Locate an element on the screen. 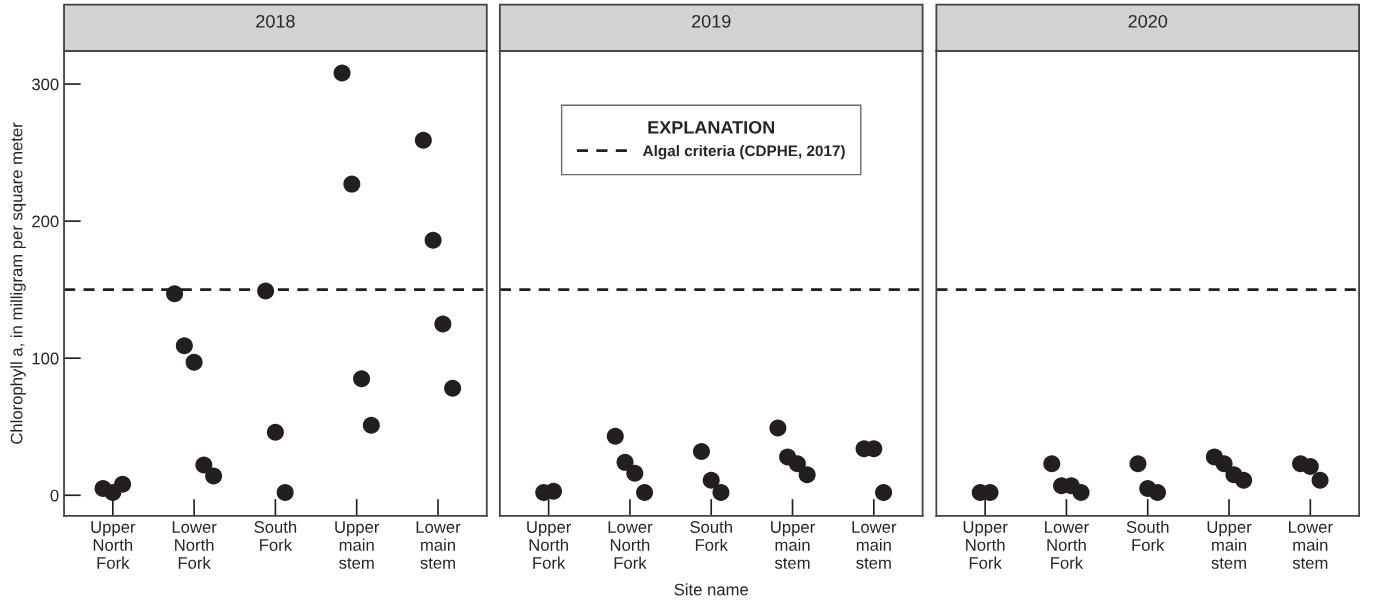 Image resolution: width=1377 pixels, height=609 pixels. y-tick-label: 0 is located at coordinates (54, 495).